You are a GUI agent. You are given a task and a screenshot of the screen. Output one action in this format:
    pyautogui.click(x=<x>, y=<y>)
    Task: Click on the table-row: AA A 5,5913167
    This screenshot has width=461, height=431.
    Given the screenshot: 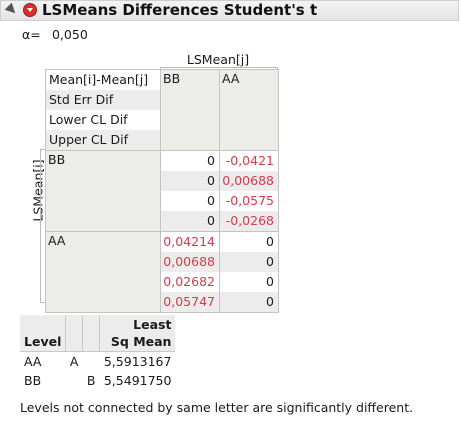 What is the action you would take?
    pyautogui.click(x=97, y=362)
    